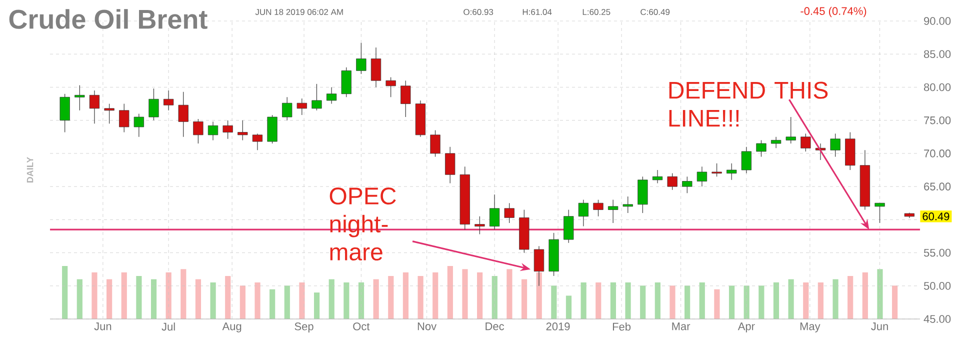  Describe the element at coordinates (304, 327) in the screenshot. I see `x-tick-label: Sep` at that location.